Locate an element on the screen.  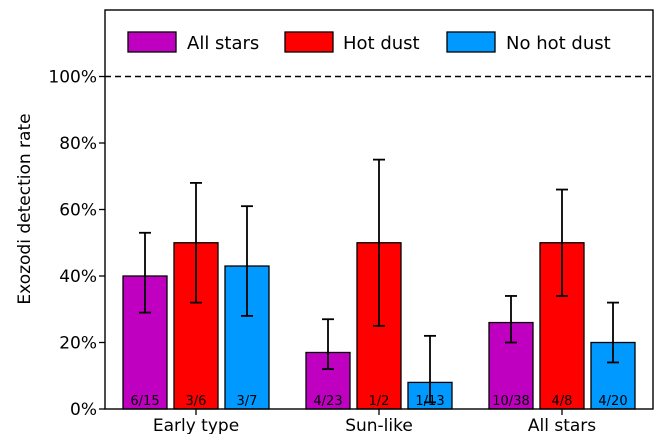
x-tick-label-sun-like: Sun-like is located at coordinates (379, 425).